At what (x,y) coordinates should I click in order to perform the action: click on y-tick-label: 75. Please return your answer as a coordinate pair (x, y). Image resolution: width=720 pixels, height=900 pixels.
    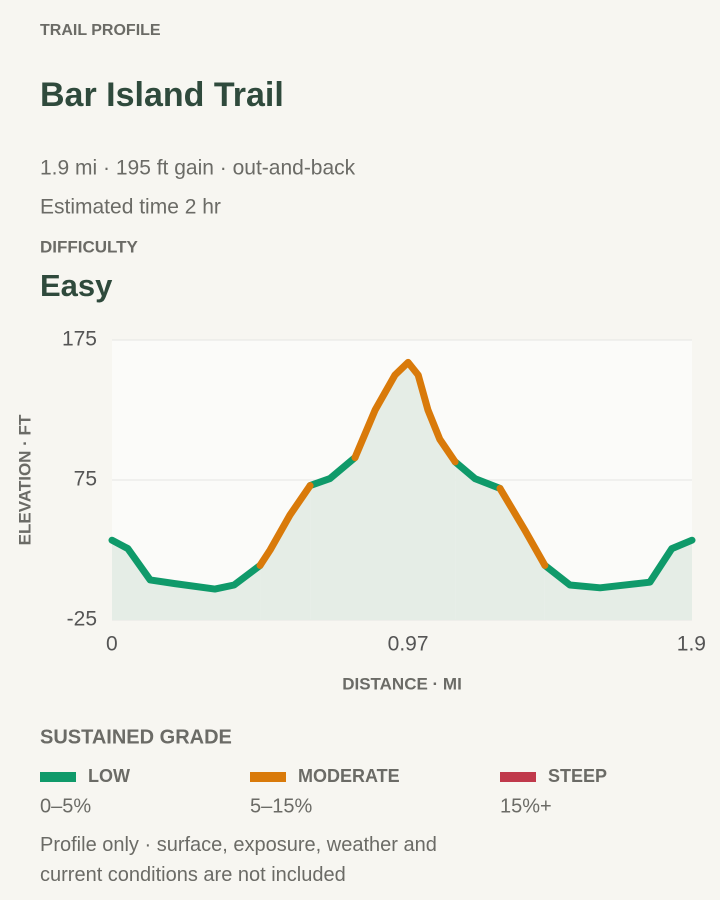
    Looking at the image, I should click on (85, 479).